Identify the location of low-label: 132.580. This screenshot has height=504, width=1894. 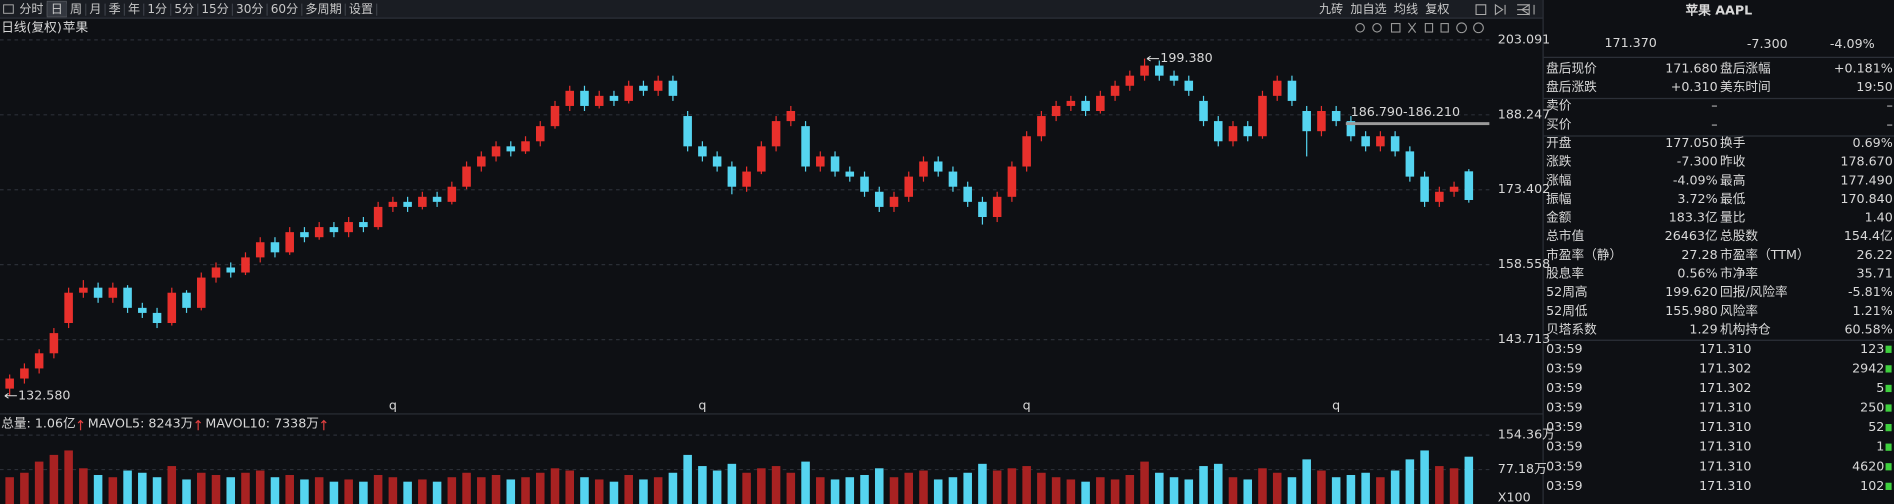
(44, 394).